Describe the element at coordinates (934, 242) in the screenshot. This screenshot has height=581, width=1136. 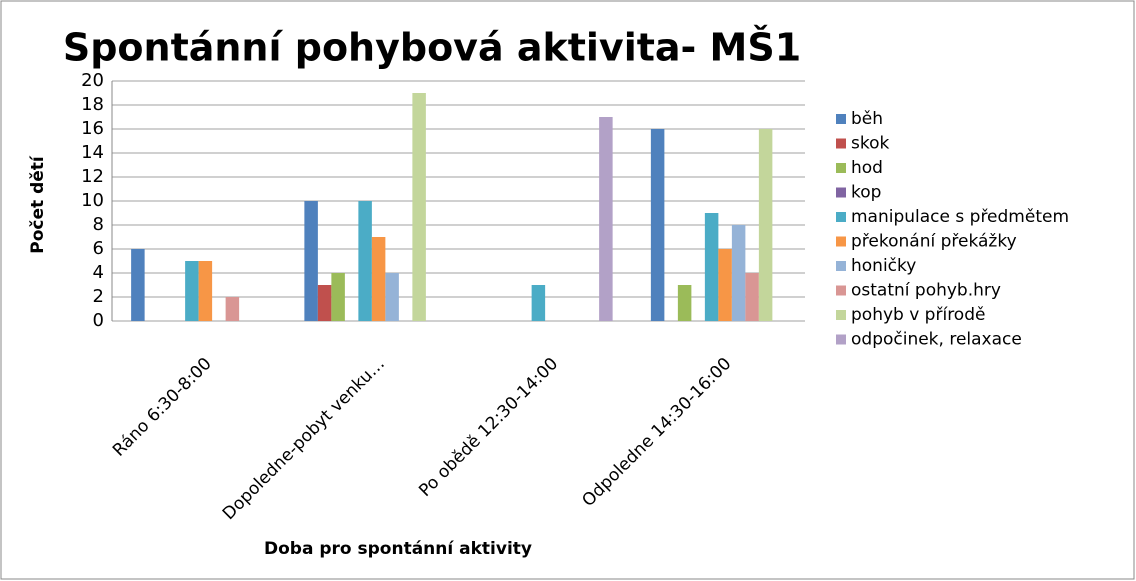
I see `legend-label: překonání překážky` at that location.